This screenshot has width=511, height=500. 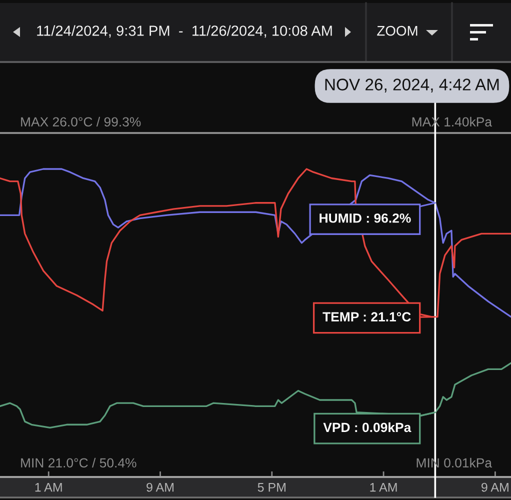 I want to click on chart-title: 11/24/2024, 9:31 PM - 11/26/2024, 10:08 AM, so click(x=184, y=31).